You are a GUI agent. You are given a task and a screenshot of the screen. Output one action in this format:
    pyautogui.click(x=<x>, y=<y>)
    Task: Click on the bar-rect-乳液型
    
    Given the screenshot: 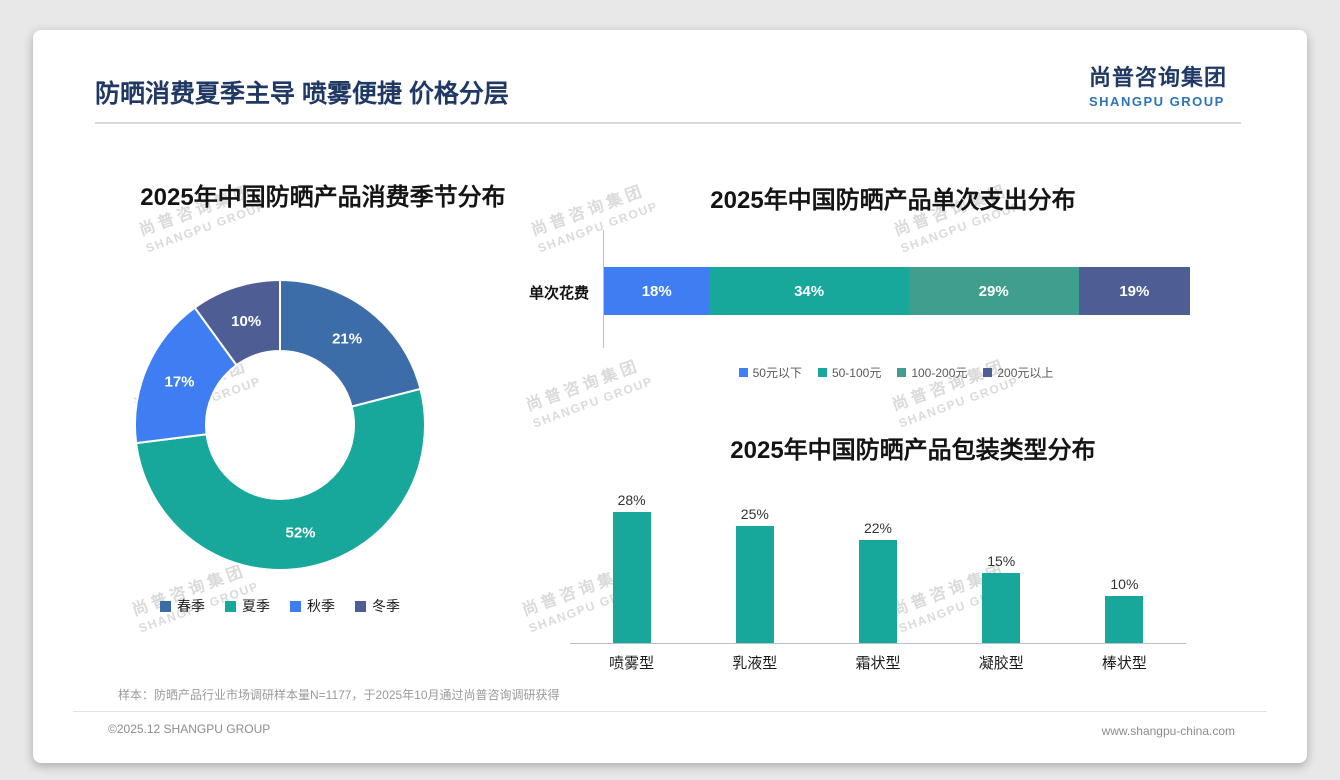 What is the action you would take?
    pyautogui.click(x=754, y=584)
    